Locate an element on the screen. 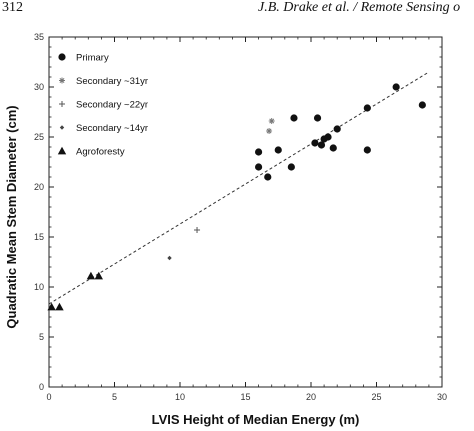  legend-marker-circle is located at coordinates (62, 57).